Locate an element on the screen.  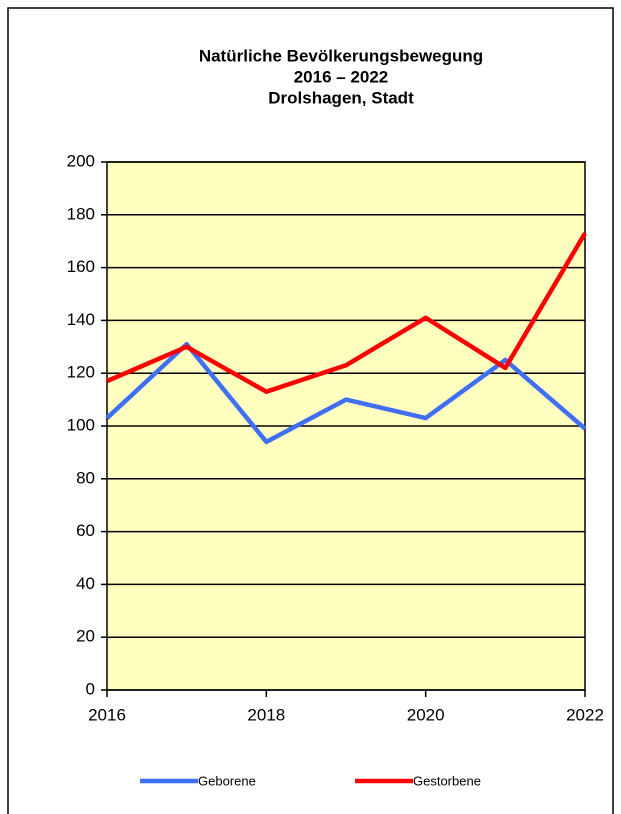
y-tick-label: 60 is located at coordinates (85, 530).